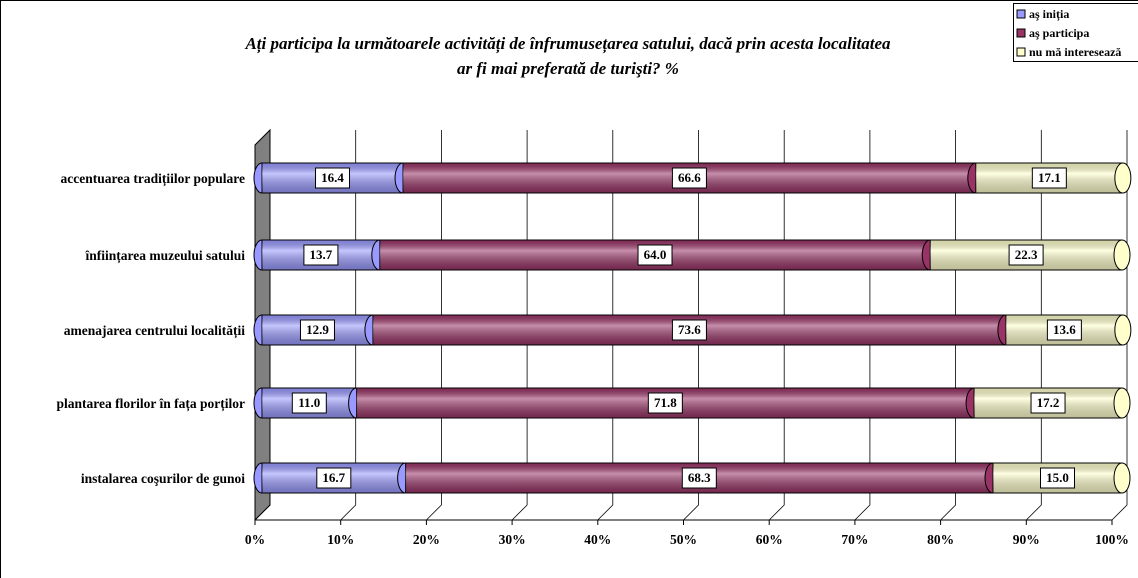 The image size is (1138, 578). I want to click on x-tick-label: 60%, so click(769, 539).